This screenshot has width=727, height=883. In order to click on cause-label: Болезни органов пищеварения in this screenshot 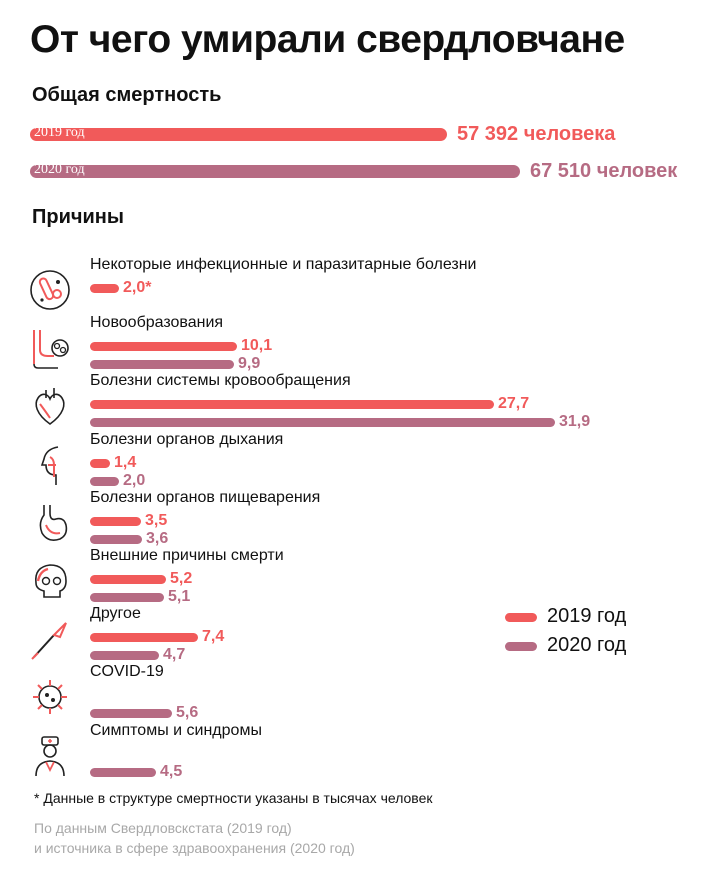, I will do `click(205, 497)`.